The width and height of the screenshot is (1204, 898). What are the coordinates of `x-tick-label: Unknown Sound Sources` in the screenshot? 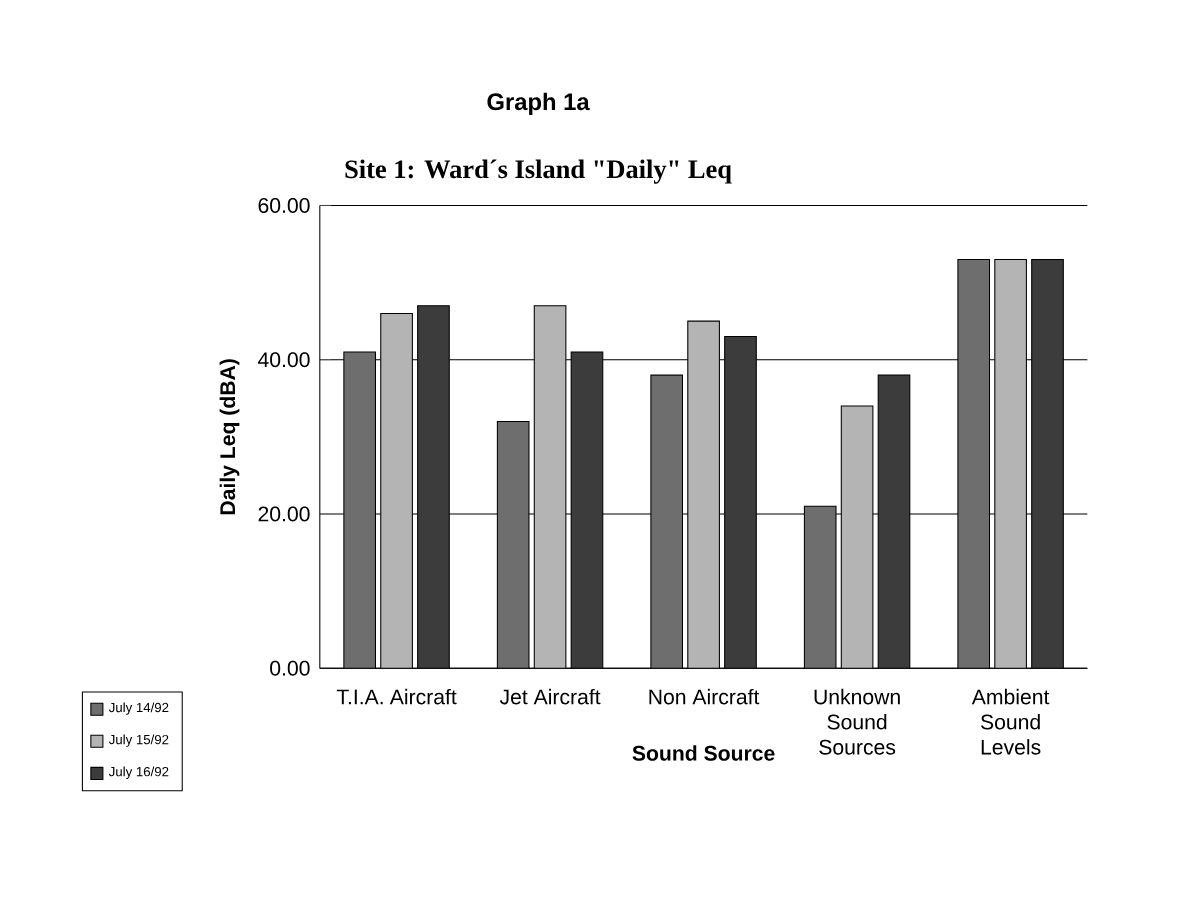 It's located at (857, 721).